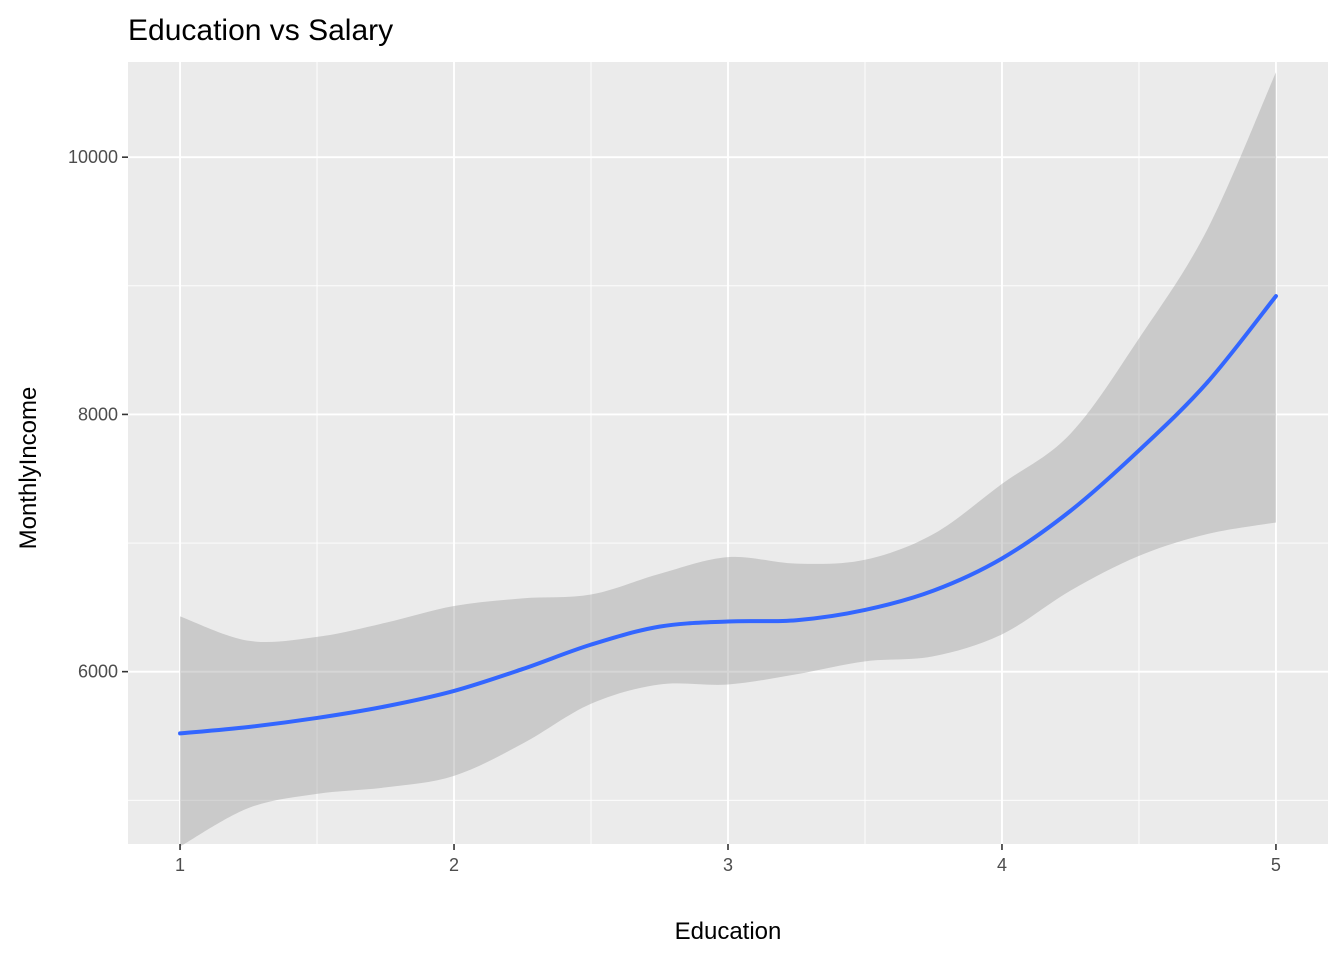 Image resolution: width=1344 pixels, height=960 pixels. I want to click on y-tick-label: 10000, so click(93, 157).